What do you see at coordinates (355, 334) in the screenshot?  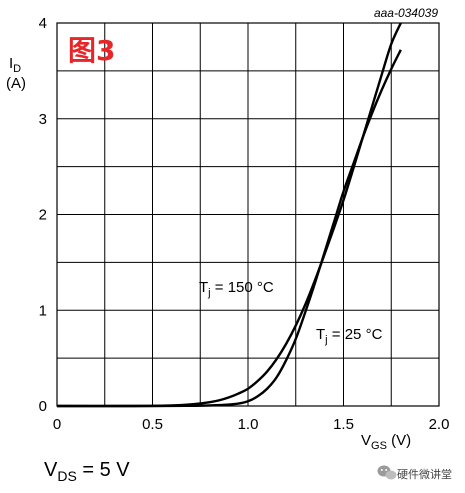 I see `series-label-25c-rest: = 25 °C` at bounding box center [355, 334].